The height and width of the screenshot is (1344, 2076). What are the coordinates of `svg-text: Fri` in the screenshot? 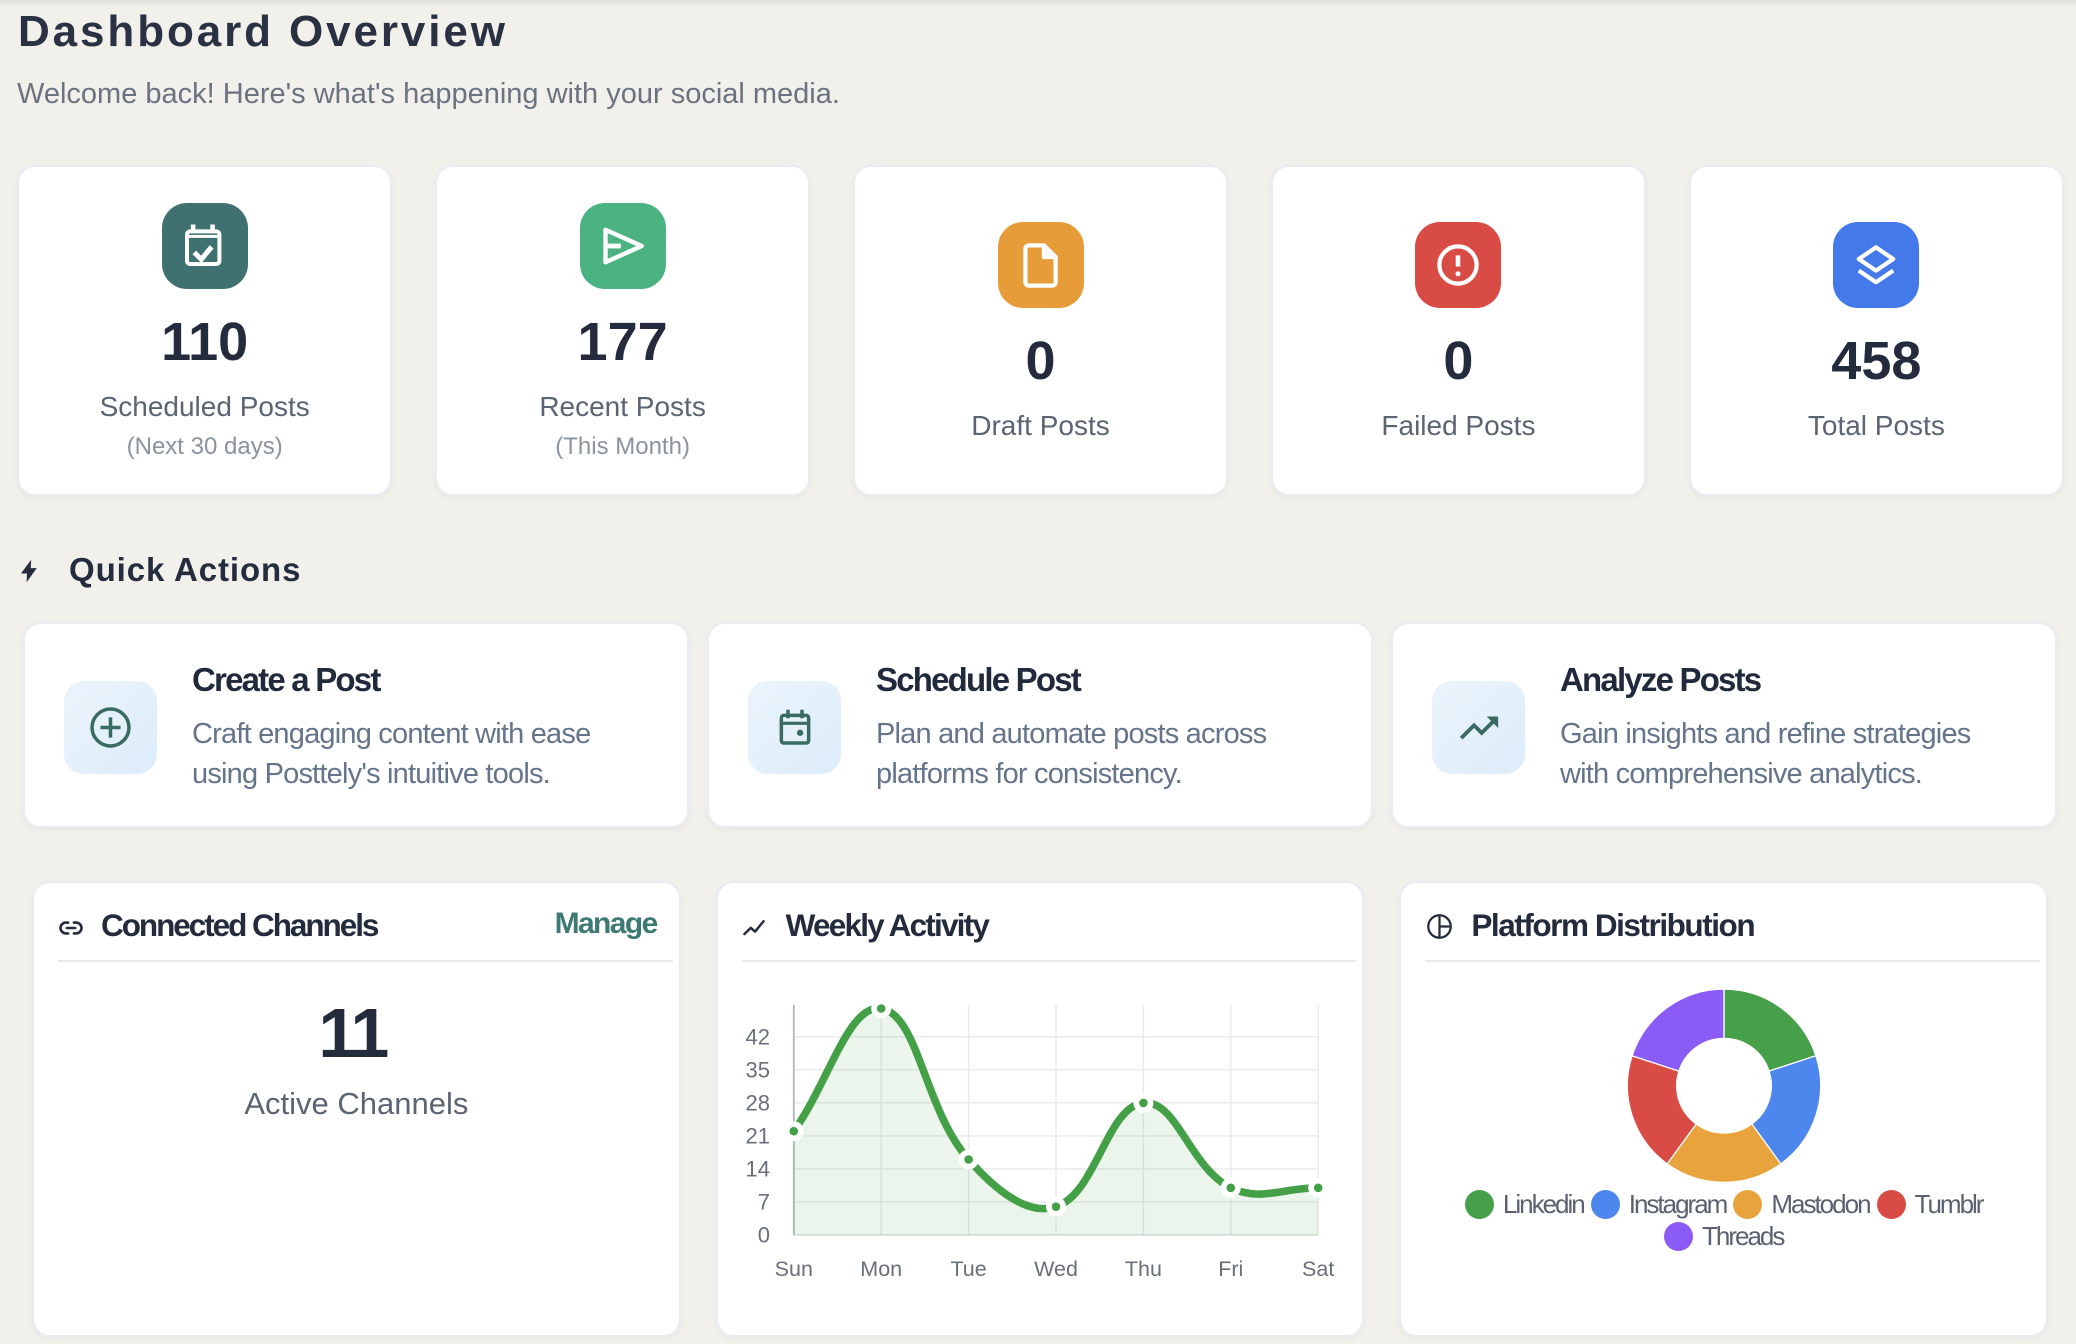 It's located at (1230, 1269).